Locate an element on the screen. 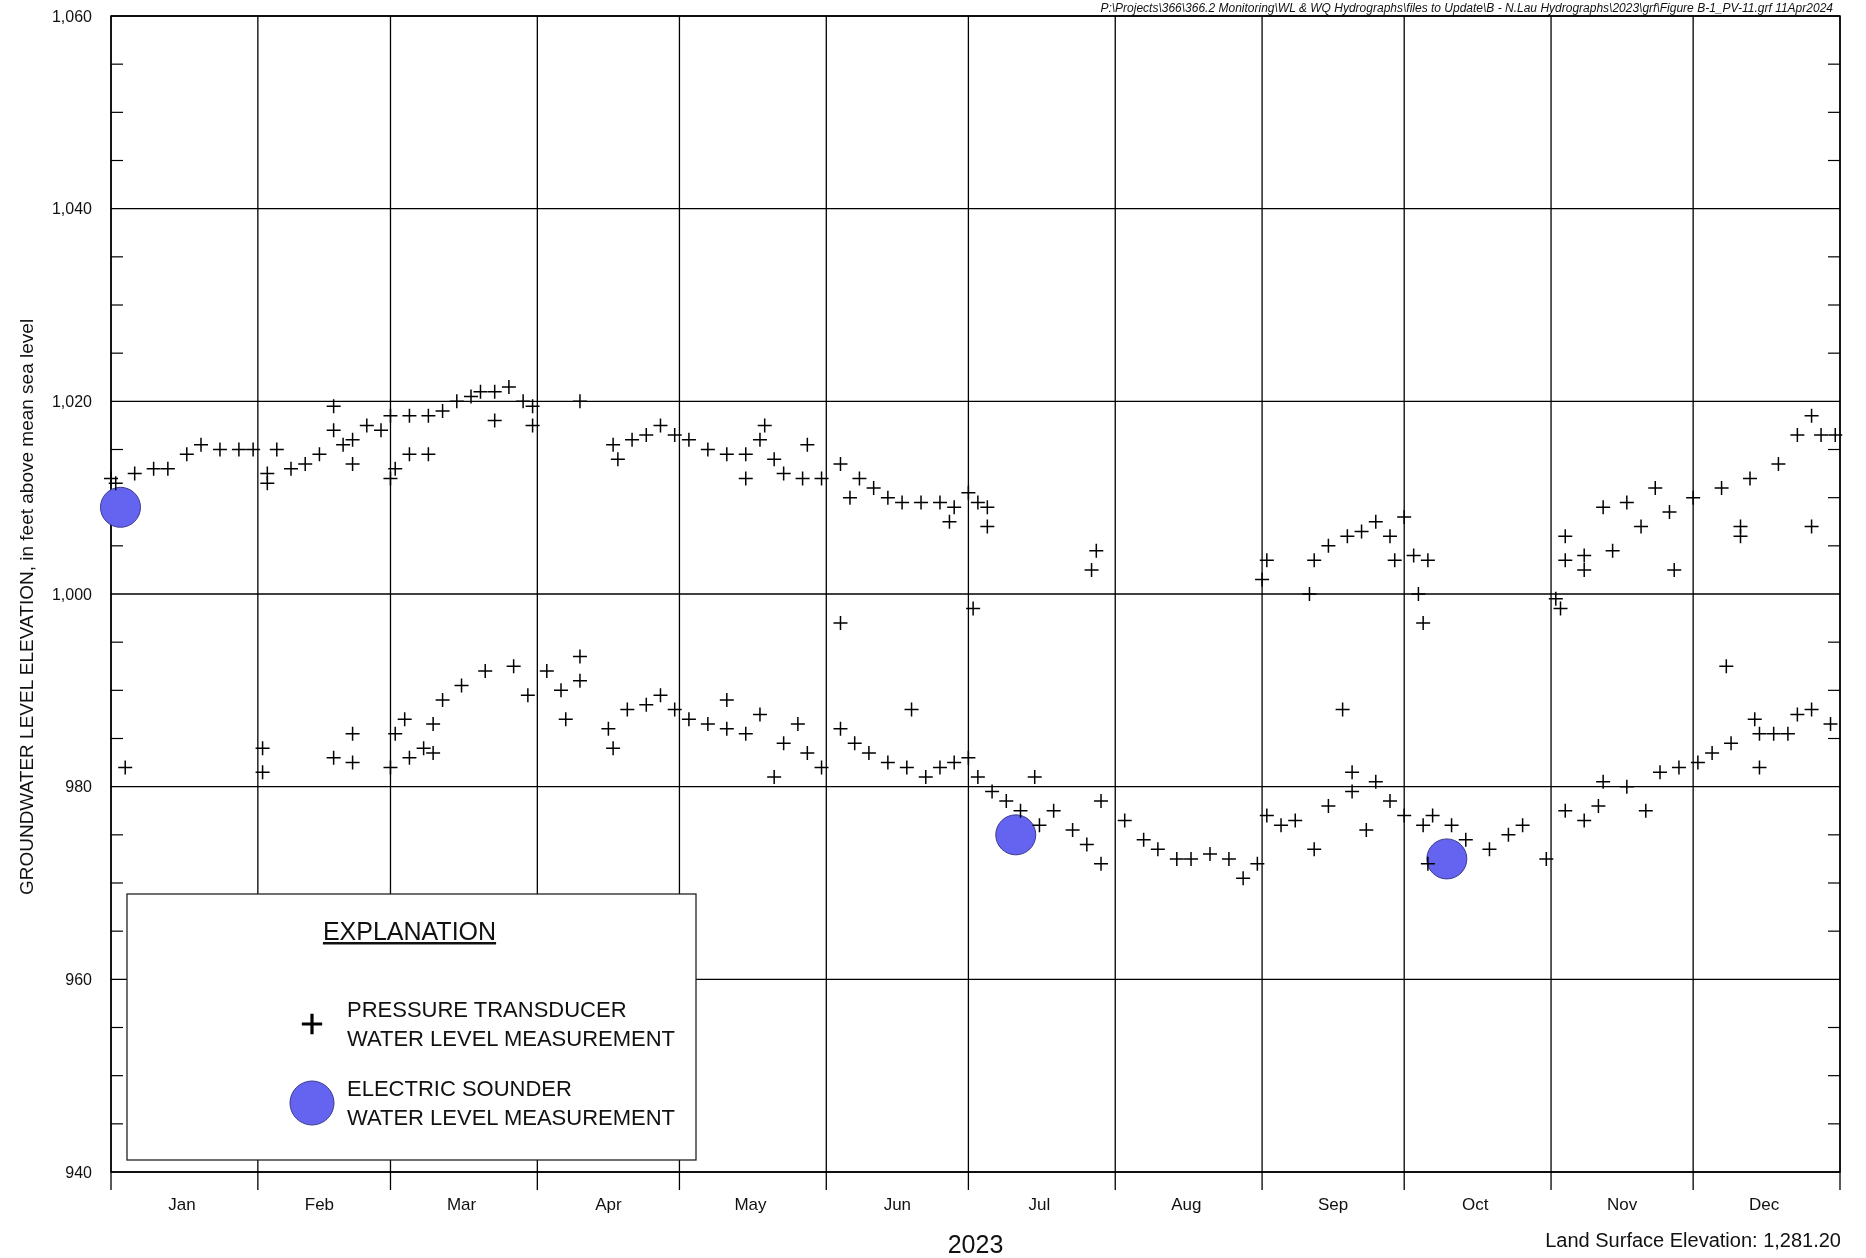 The height and width of the screenshot is (1258, 1866). y-tick-label: 1,040 is located at coordinates (72, 209).